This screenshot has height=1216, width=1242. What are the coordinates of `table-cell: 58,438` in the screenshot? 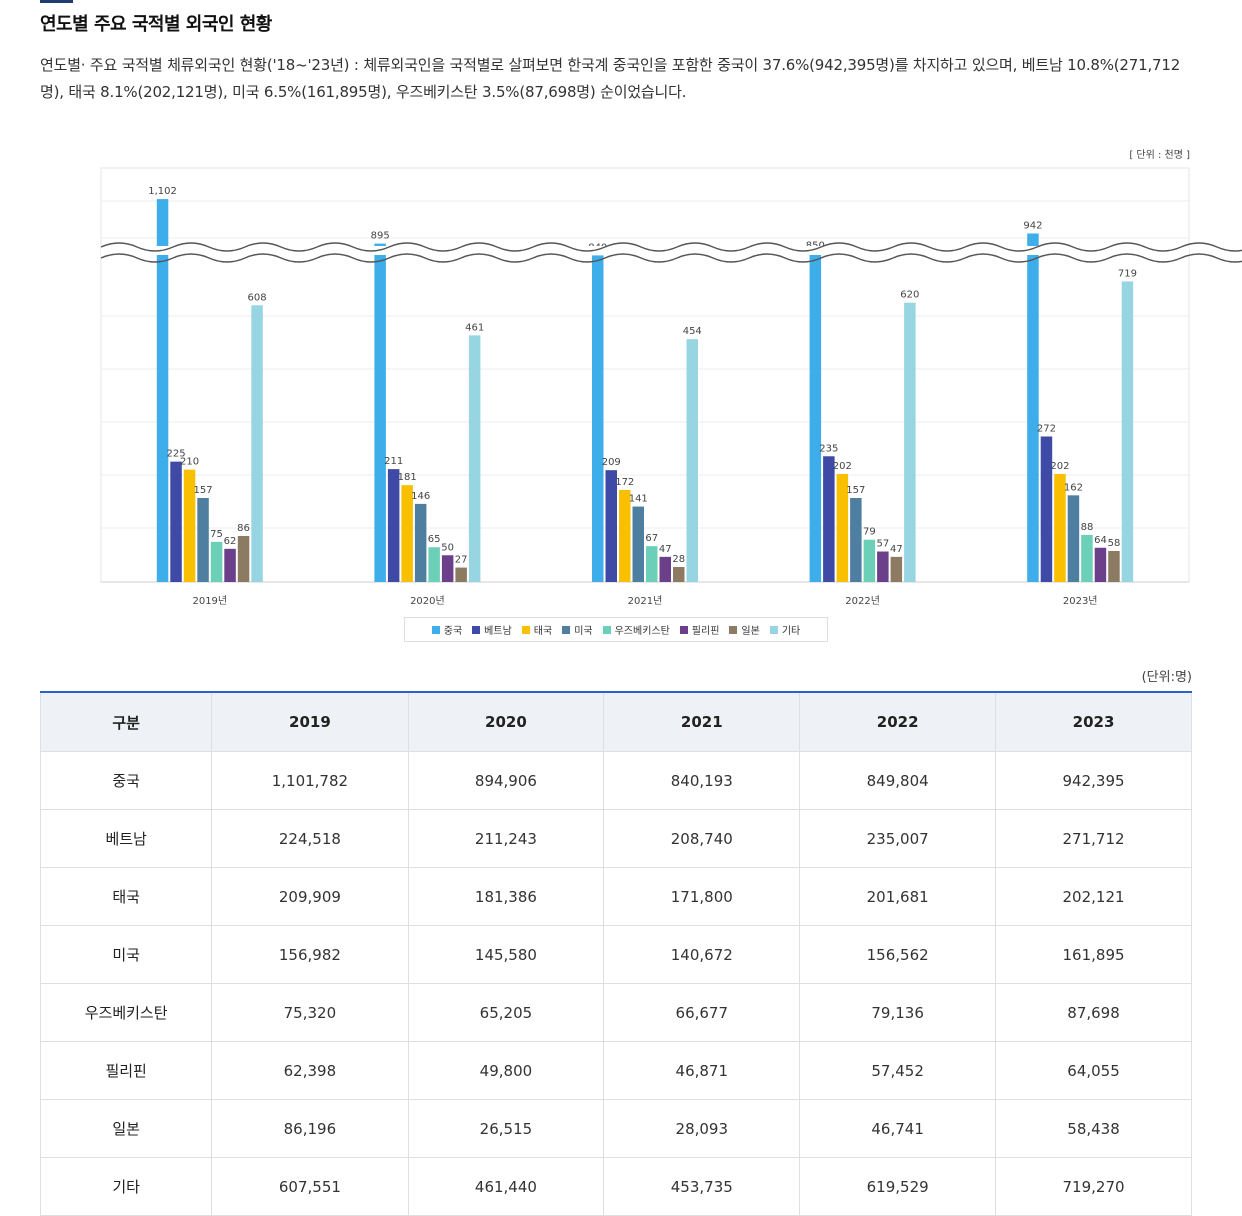 It's located at (1093, 1128).